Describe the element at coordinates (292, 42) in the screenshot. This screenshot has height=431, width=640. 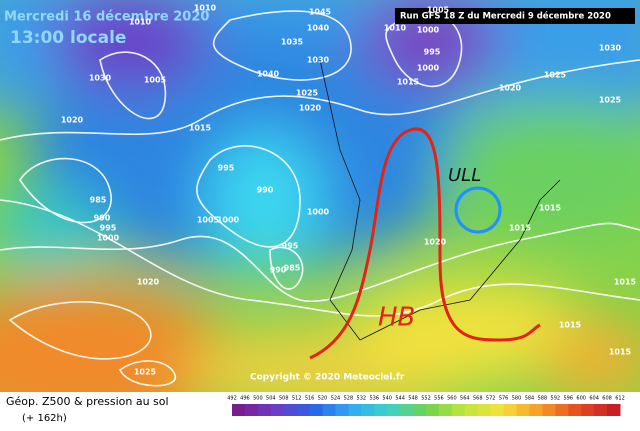
I see `isobar-label: 1035` at that location.